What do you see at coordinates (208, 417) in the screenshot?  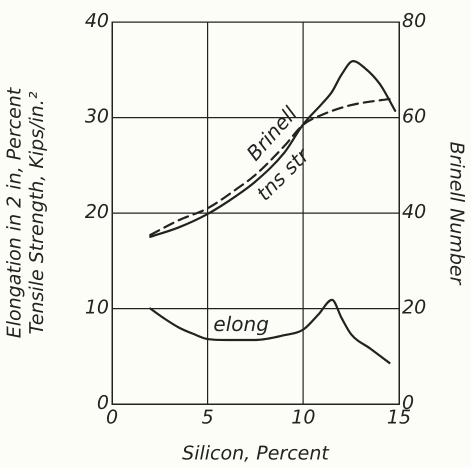 I see `x-tick-label: 5` at bounding box center [208, 417].